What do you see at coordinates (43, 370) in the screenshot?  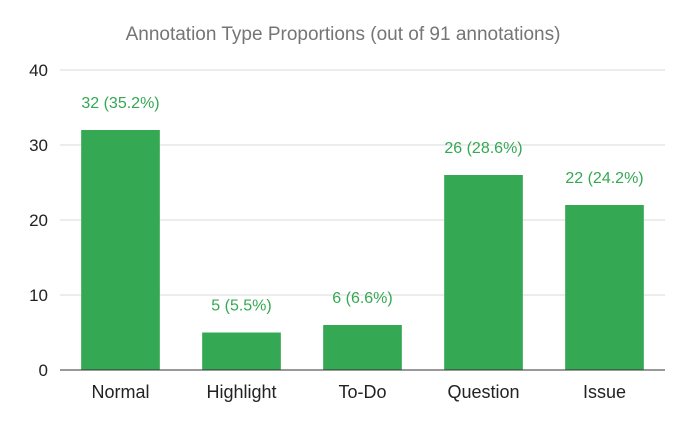 I see `y-tick-label: 0` at bounding box center [43, 370].